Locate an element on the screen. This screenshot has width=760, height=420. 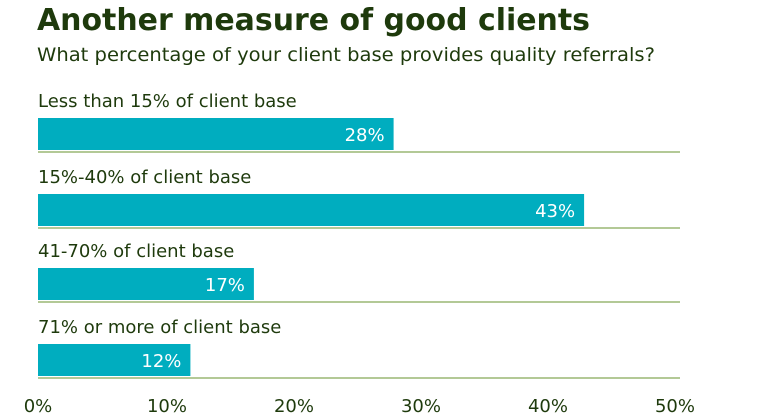
bar-row: 41-70% of client base 17% is located at coordinates (359, 272).